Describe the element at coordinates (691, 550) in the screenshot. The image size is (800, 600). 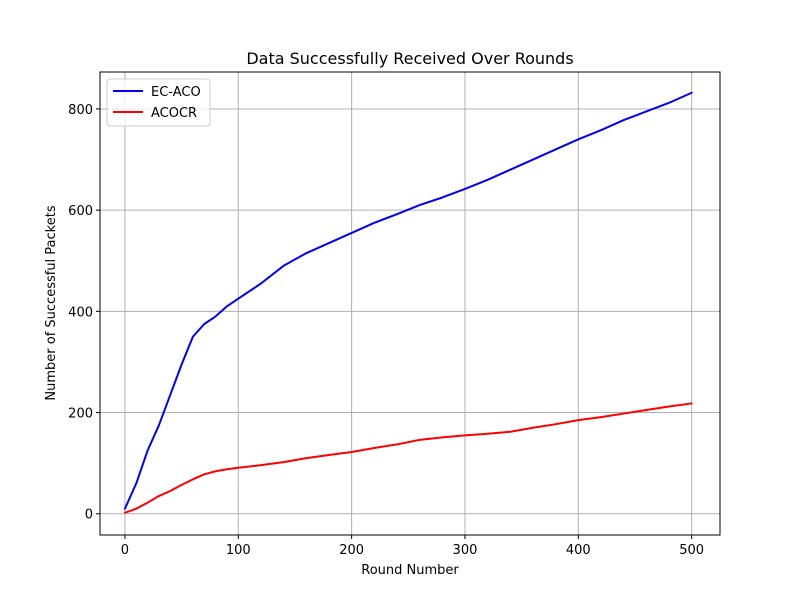
I see `x-tick-label: 500` at that location.